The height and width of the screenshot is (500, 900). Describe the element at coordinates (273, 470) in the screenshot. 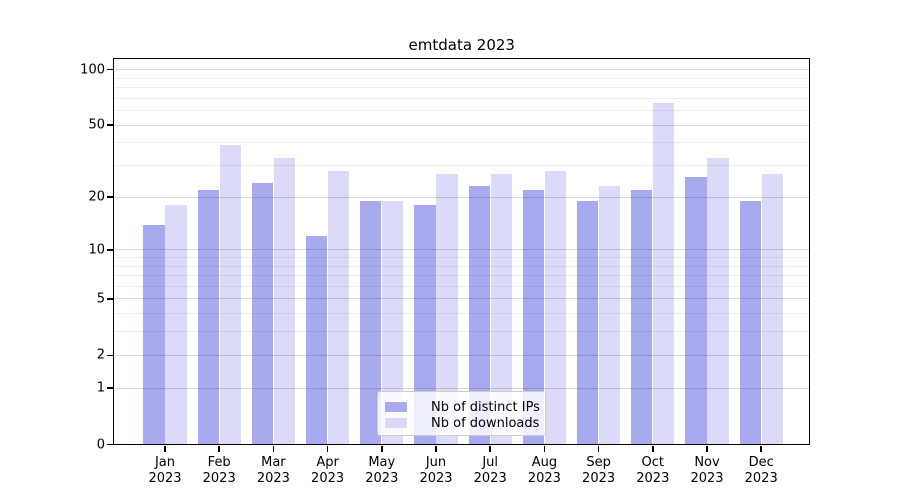

I see `x-tick-label-mar: Mar 2023` at that location.